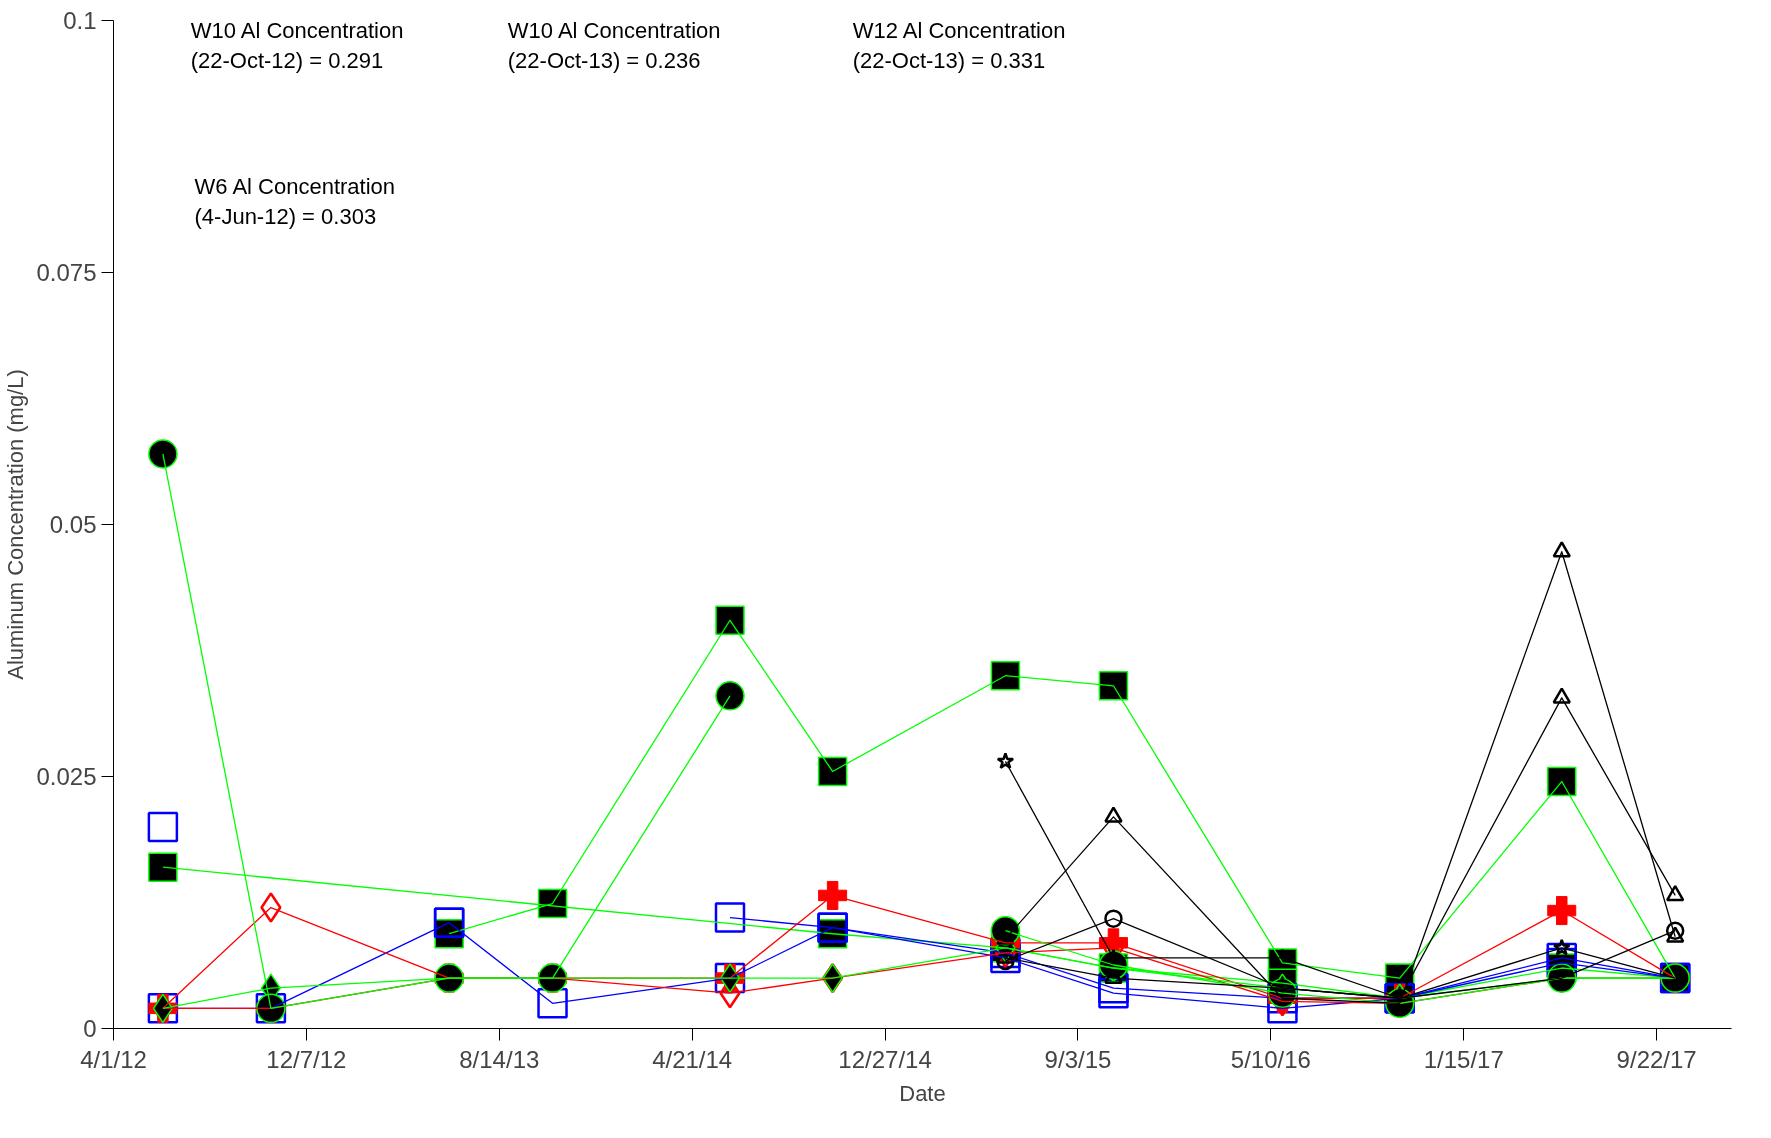 The image size is (1771, 1138). What do you see at coordinates (499, 1059) in the screenshot?
I see `x-tick-label: 8/14/13` at bounding box center [499, 1059].